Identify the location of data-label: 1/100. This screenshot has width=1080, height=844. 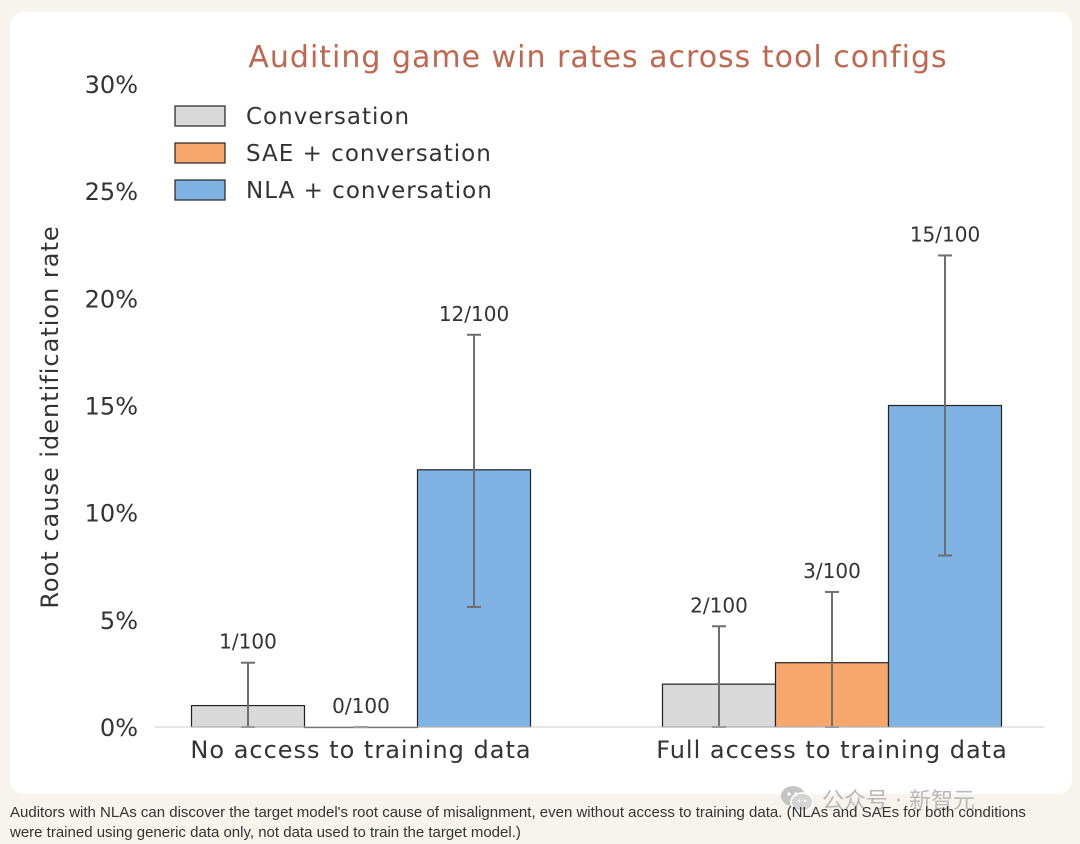
(248, 642).